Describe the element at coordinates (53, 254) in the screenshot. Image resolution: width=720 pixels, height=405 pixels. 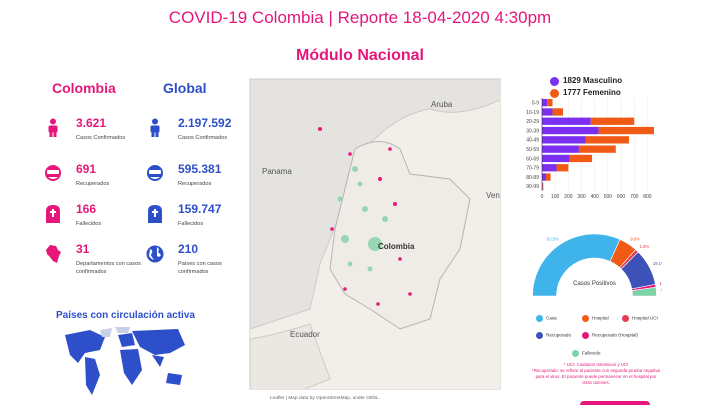
I see `colombia-map-icon` at that location.